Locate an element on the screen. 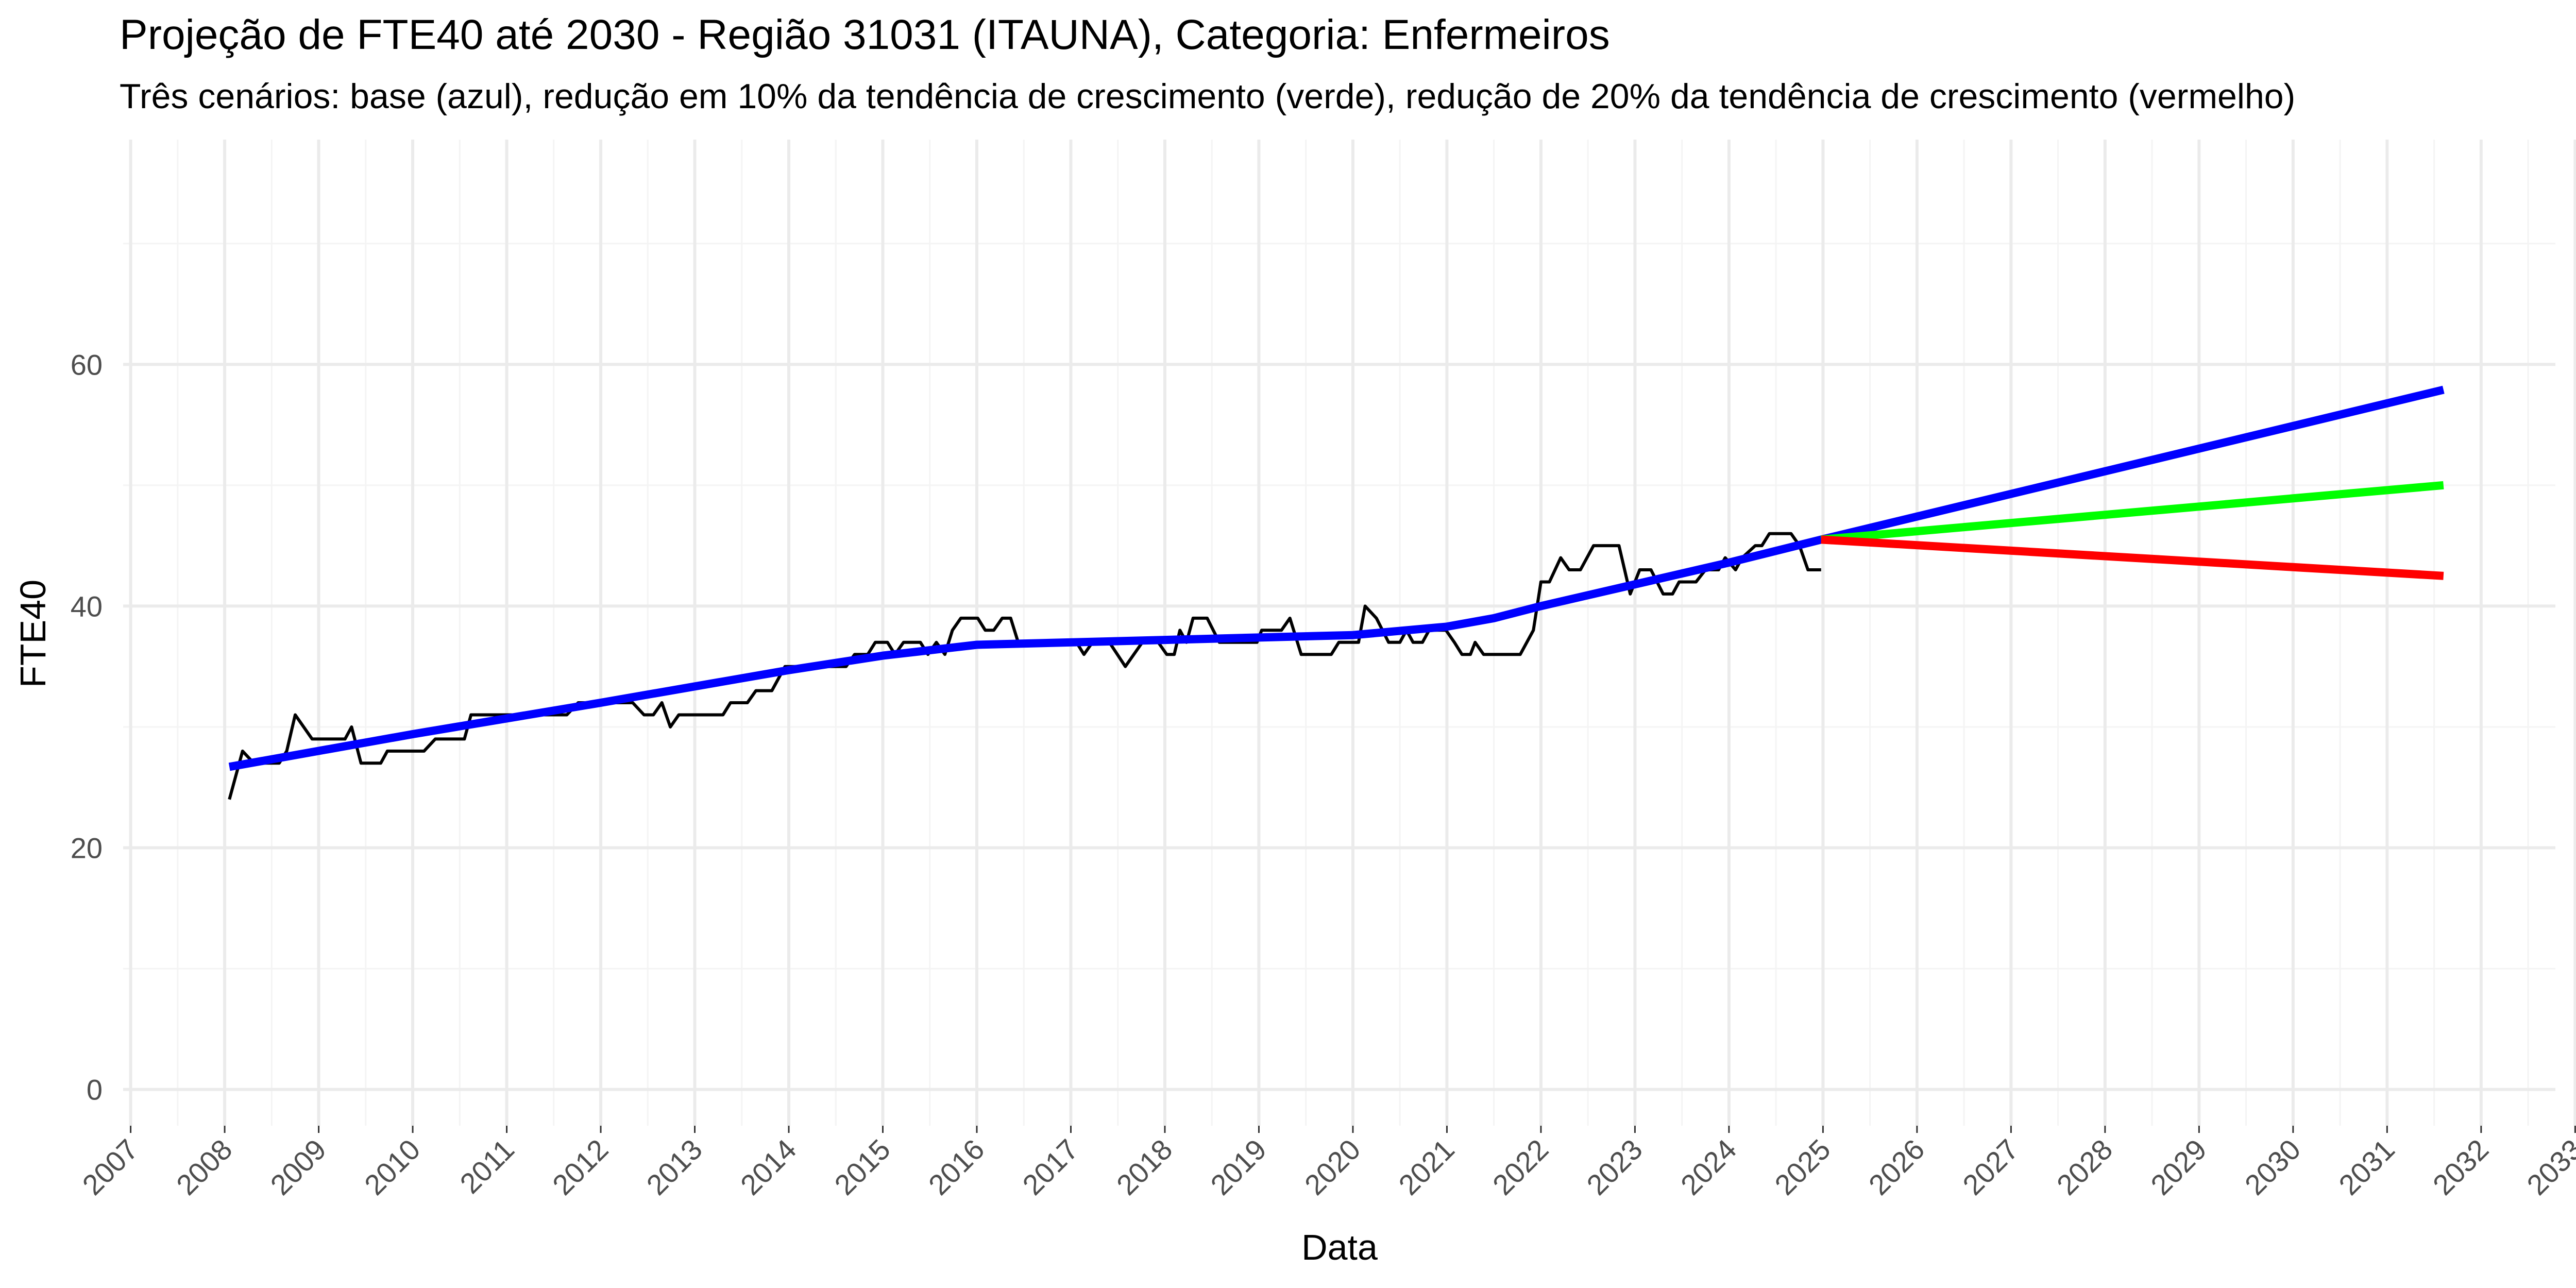 The image size is (2576, 1288). y-tick-label: 60 is located at coordinates (87, 364).